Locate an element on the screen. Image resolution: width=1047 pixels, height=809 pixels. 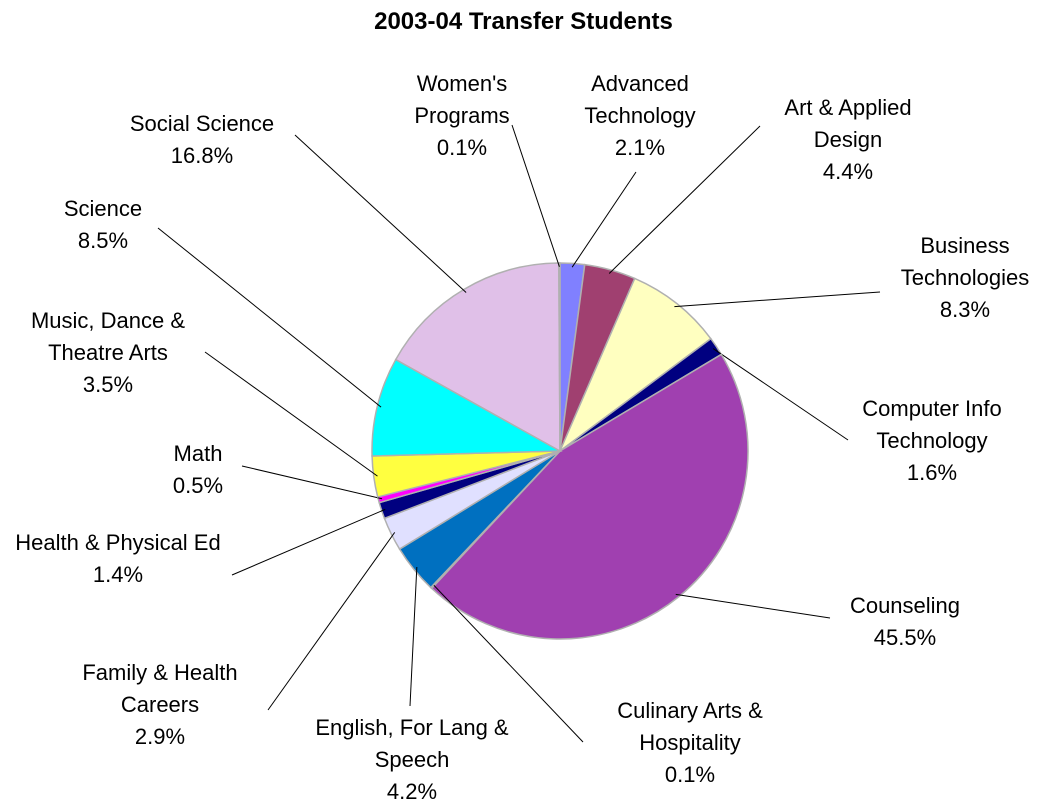
slice-label: Social Science 16.8% is located at coordinates (202, 140).